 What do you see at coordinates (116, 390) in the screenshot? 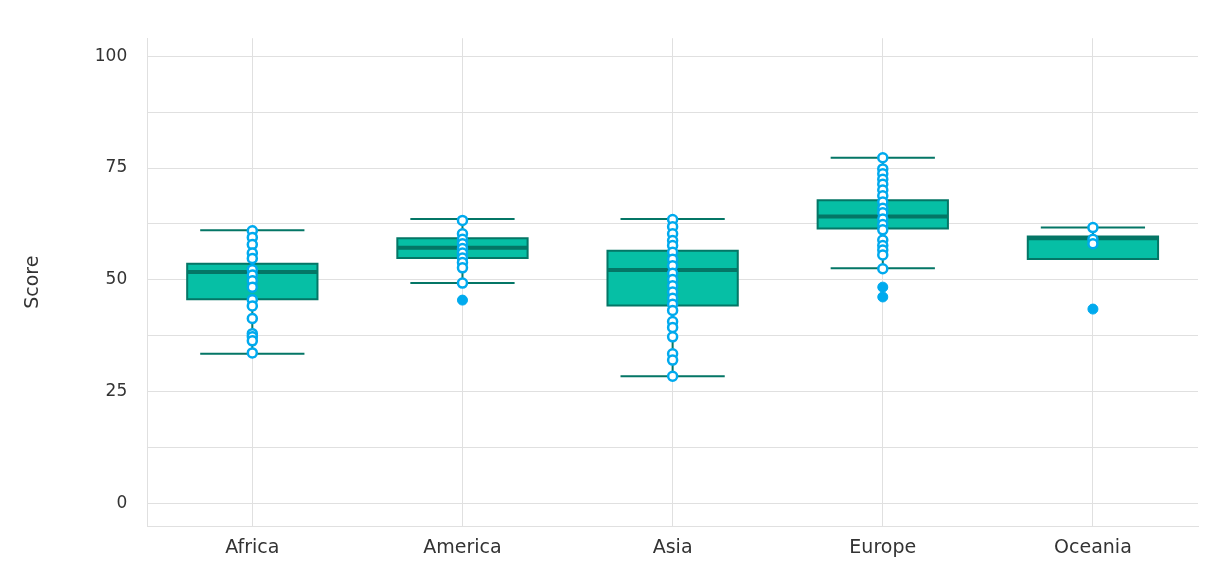
I see `y-tick-label: 25` at bounding box center [116, 390].